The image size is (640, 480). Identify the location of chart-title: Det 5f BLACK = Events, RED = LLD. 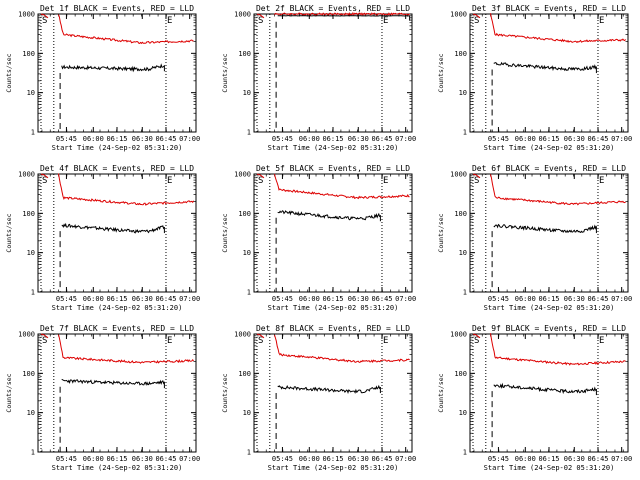
(333, 168).